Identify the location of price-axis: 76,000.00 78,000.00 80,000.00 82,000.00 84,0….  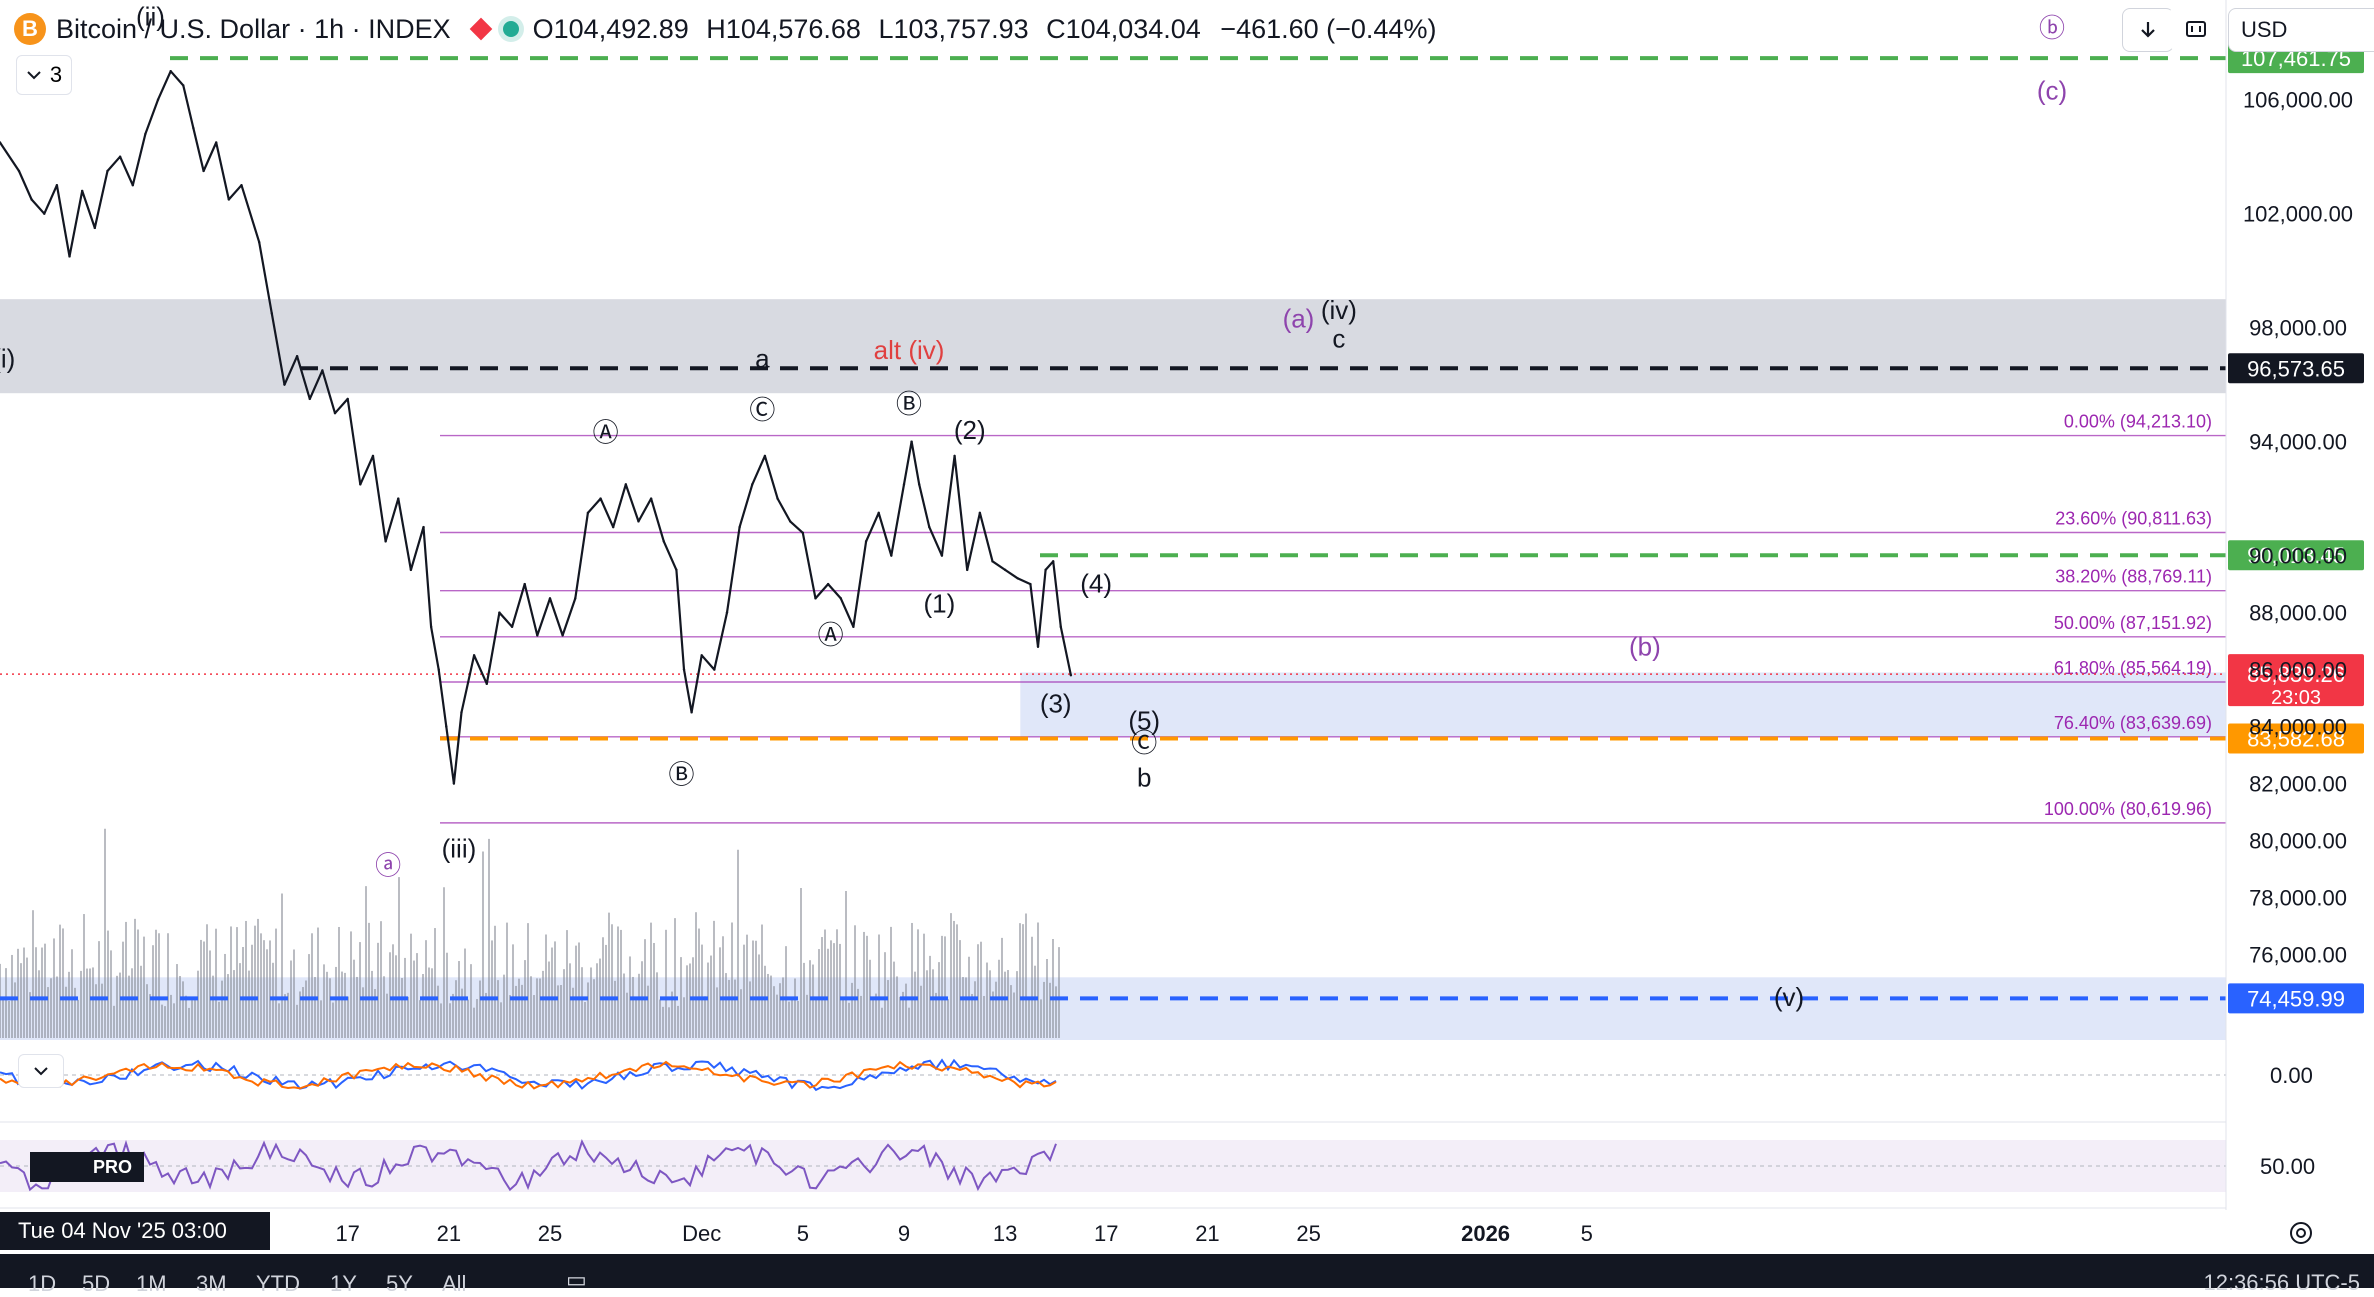
(2289, 605).